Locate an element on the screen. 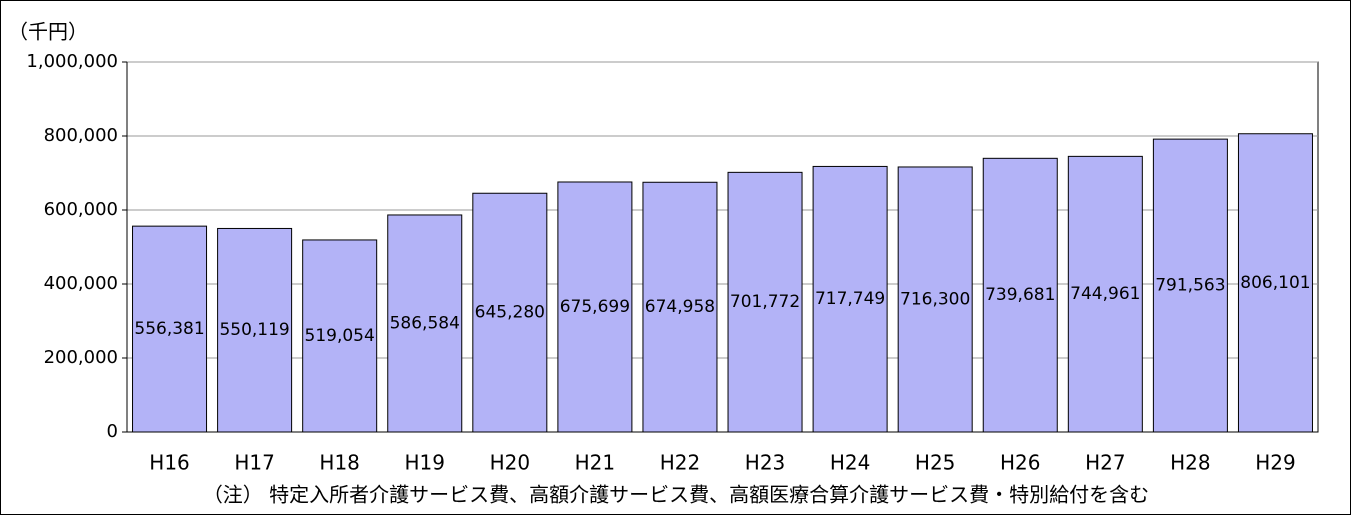  x-tick-label: H29 is located at coordinates (1275, 463).